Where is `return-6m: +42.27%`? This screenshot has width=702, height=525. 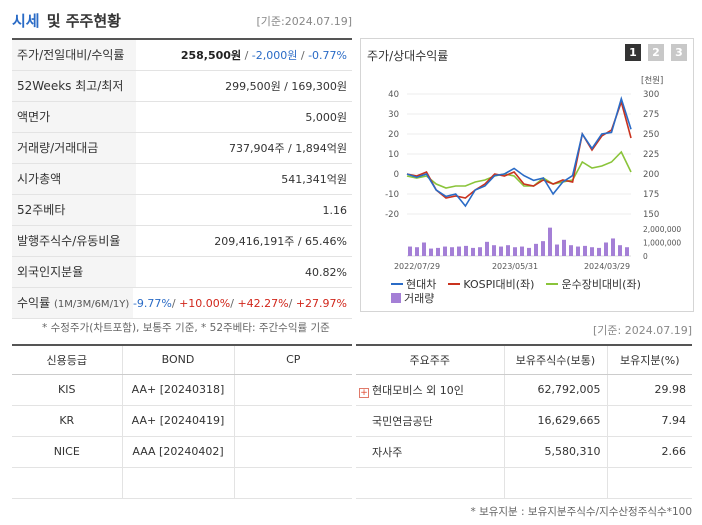
return-6m: +42.27% is located at coordinates (263, 303).